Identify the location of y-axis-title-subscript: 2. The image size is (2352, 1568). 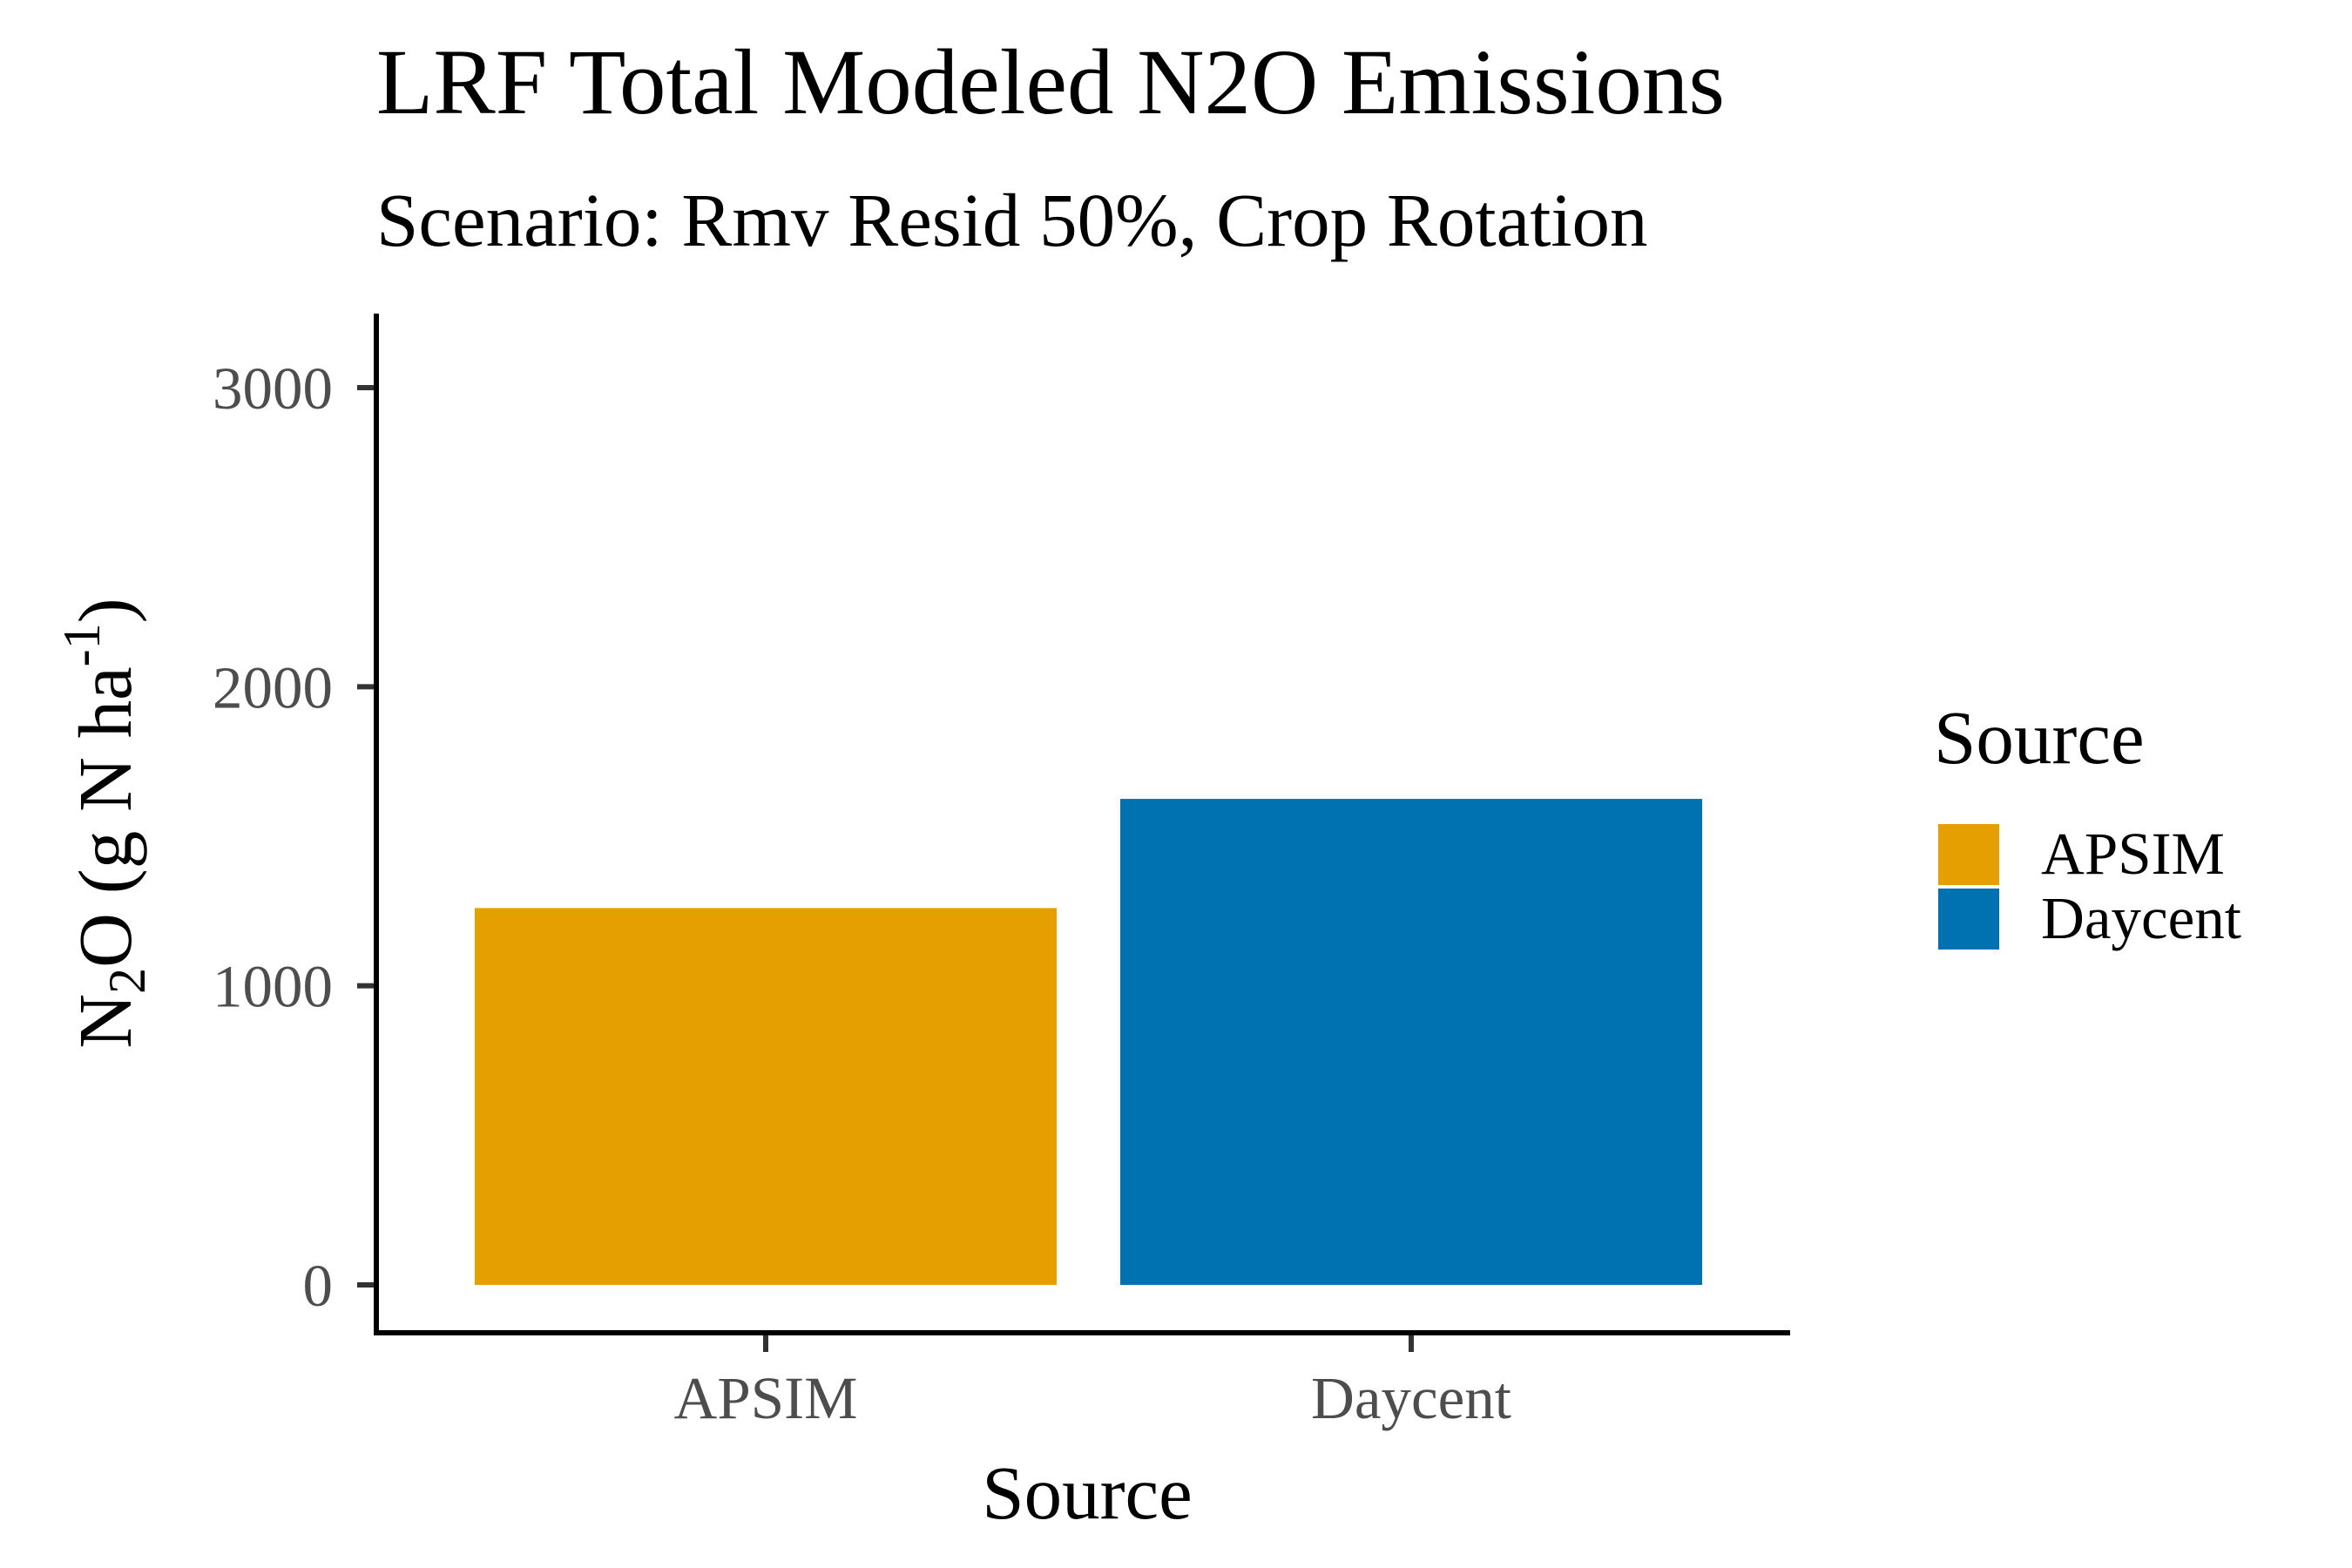
(127, 981).